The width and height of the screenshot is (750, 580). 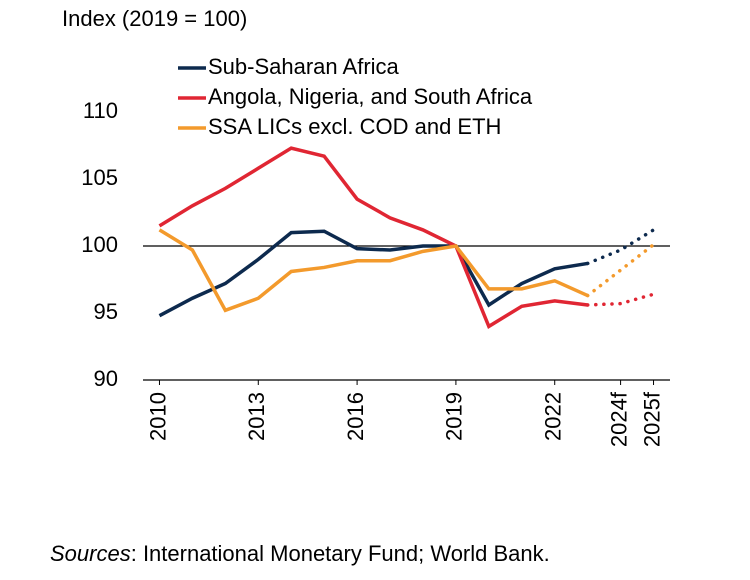 I want to click on legend-label: Angola, Nigeria, and South Africa, so click(x=370, y=96).